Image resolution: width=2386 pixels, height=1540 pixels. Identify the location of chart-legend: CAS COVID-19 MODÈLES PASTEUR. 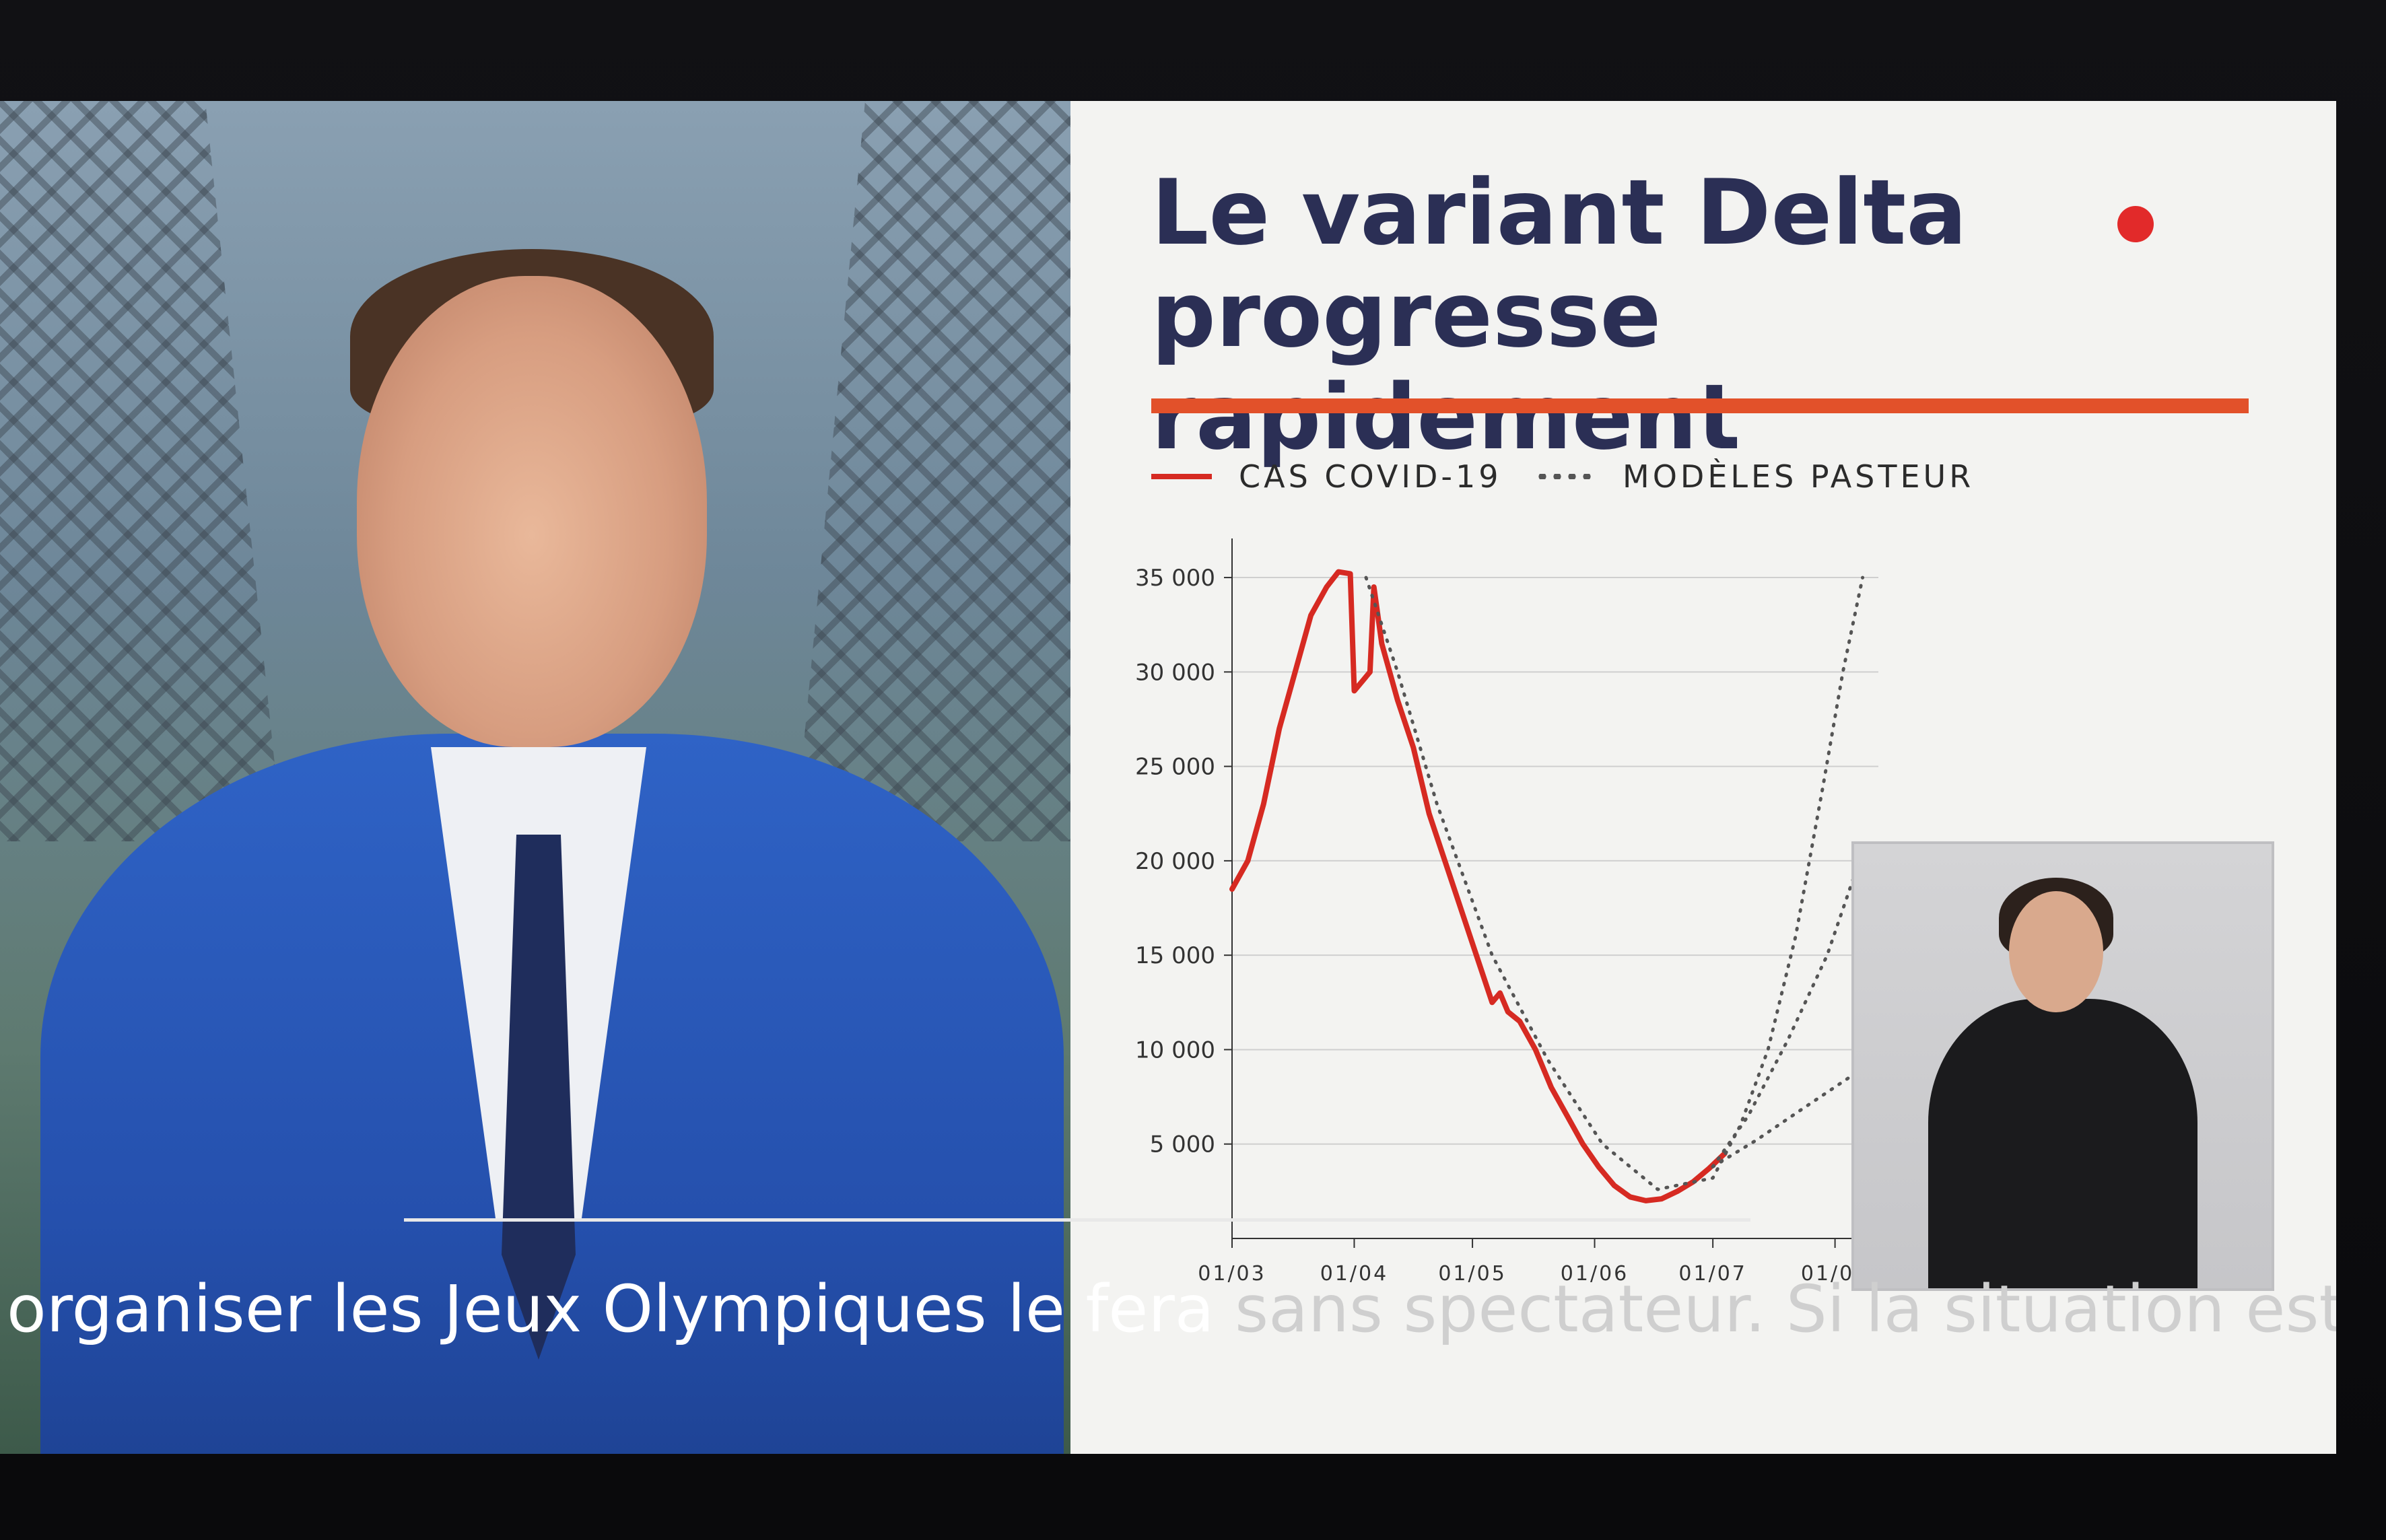
(1656, 475).